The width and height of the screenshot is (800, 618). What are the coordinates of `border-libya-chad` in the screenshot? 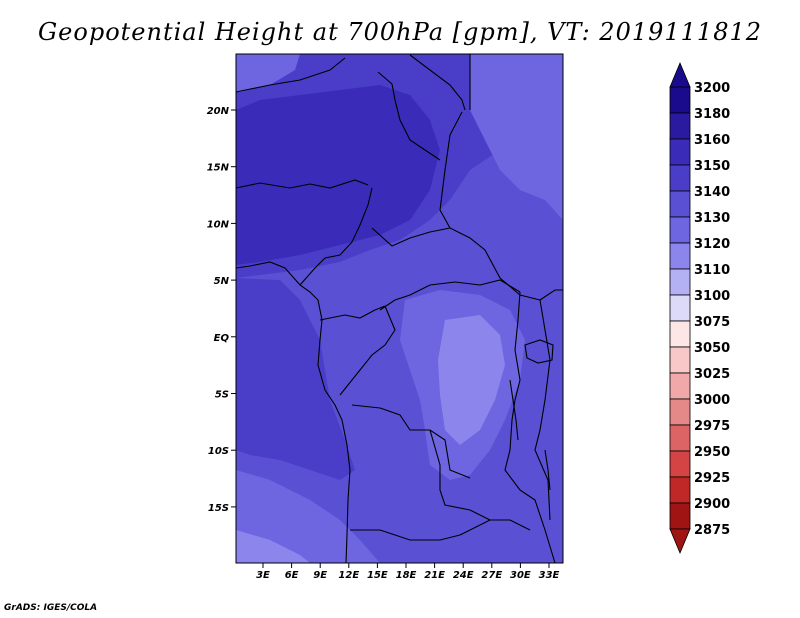 It's located at (437, 82).